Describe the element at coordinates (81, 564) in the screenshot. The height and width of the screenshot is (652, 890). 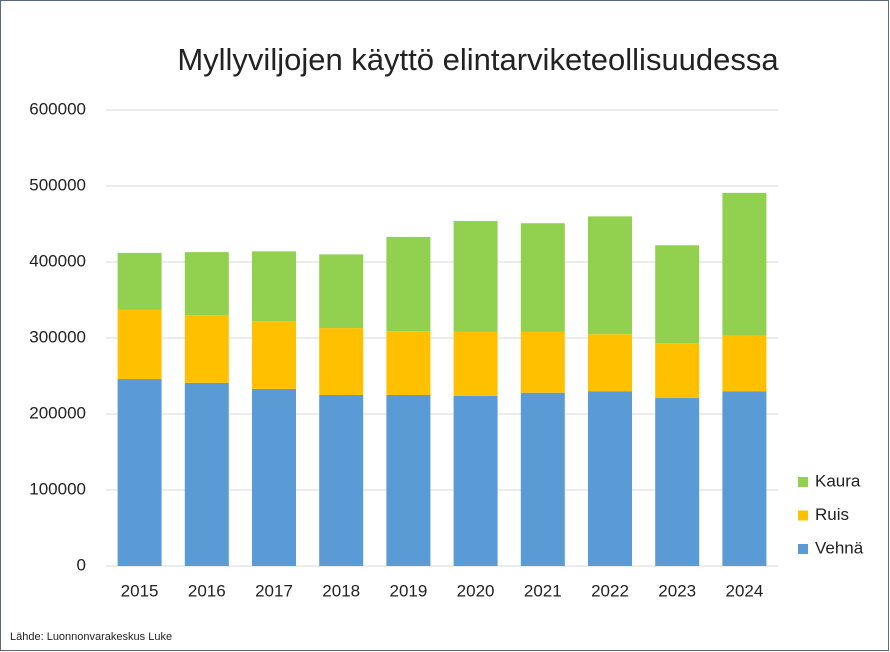
I see `y-tick-label: 0` at that location.